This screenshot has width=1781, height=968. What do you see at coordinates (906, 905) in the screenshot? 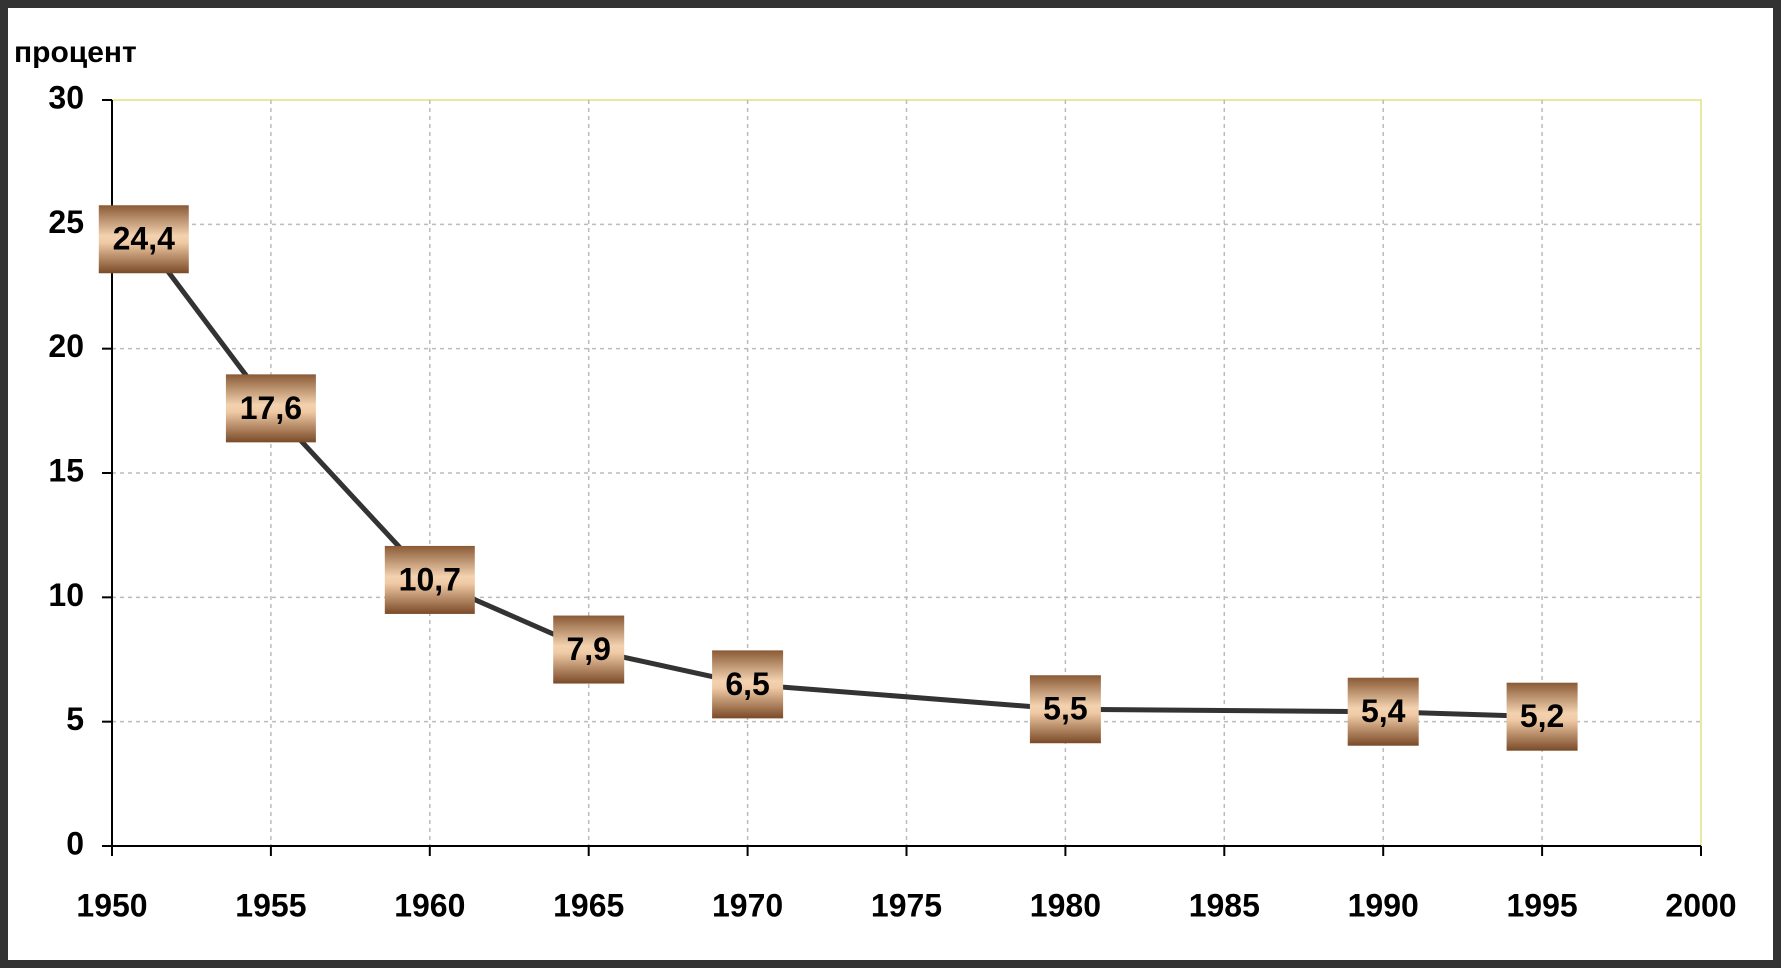
I see `x-tick-label: 1975` at bounding box center [906, 905].